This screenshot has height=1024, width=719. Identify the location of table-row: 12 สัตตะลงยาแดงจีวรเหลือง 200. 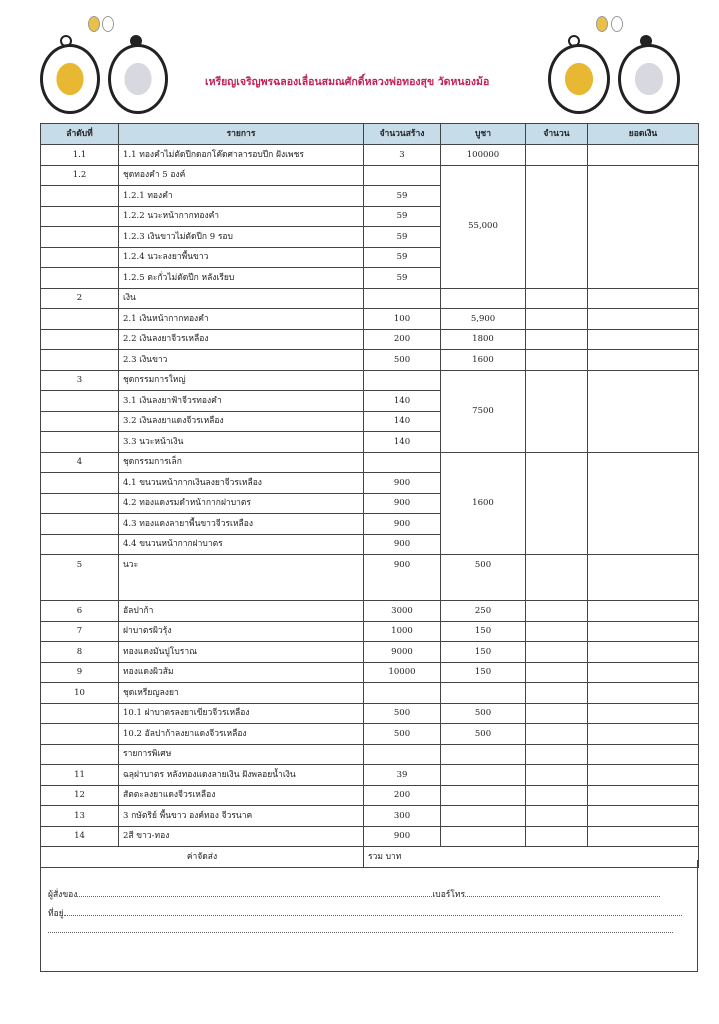
(369, 795).